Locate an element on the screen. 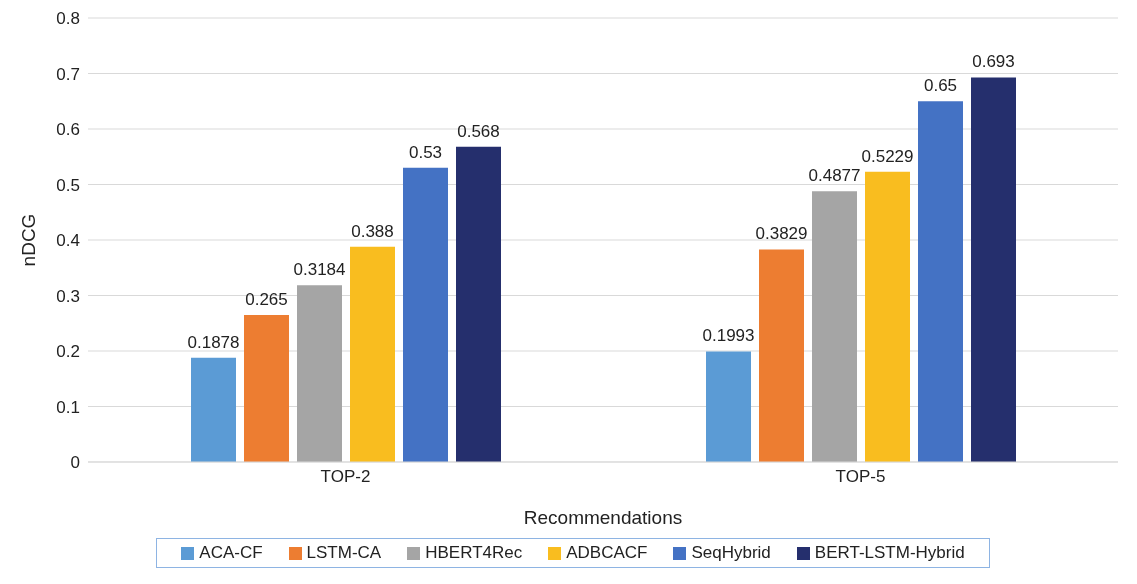  legend-label: HBERT4Rec is located at coordinates (473, 553).